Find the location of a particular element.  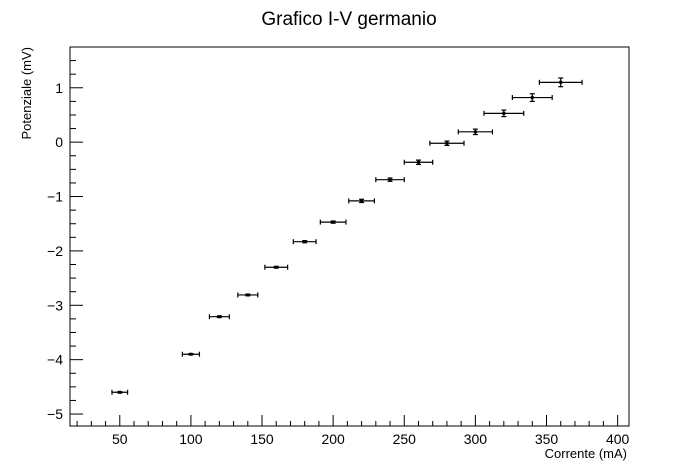

chart-title: Grafico I-V germanio is located at coordinates (348, 19).